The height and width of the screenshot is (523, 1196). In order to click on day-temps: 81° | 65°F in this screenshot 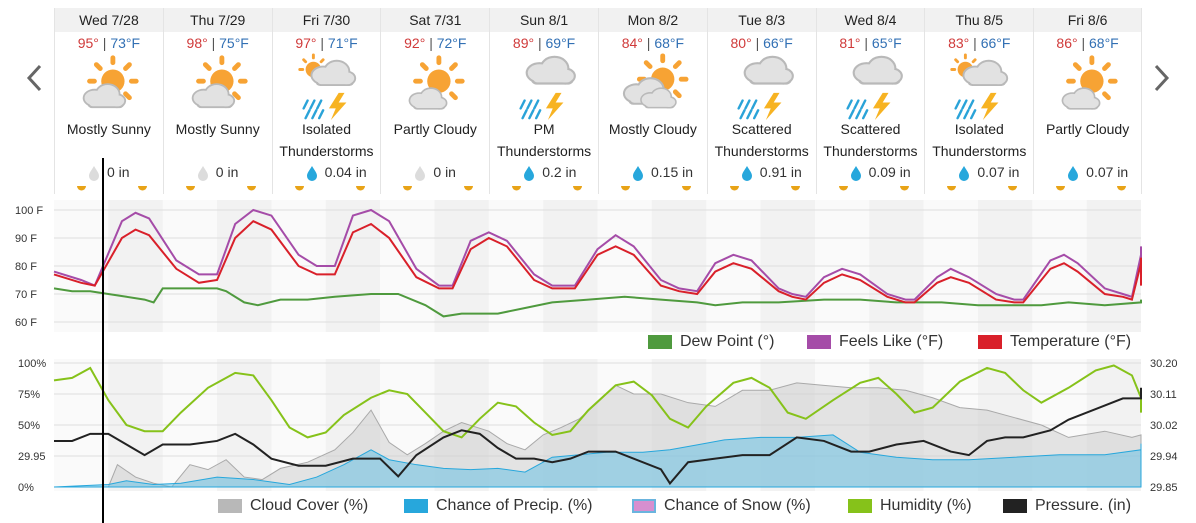, I will do `click(871, 44)`.